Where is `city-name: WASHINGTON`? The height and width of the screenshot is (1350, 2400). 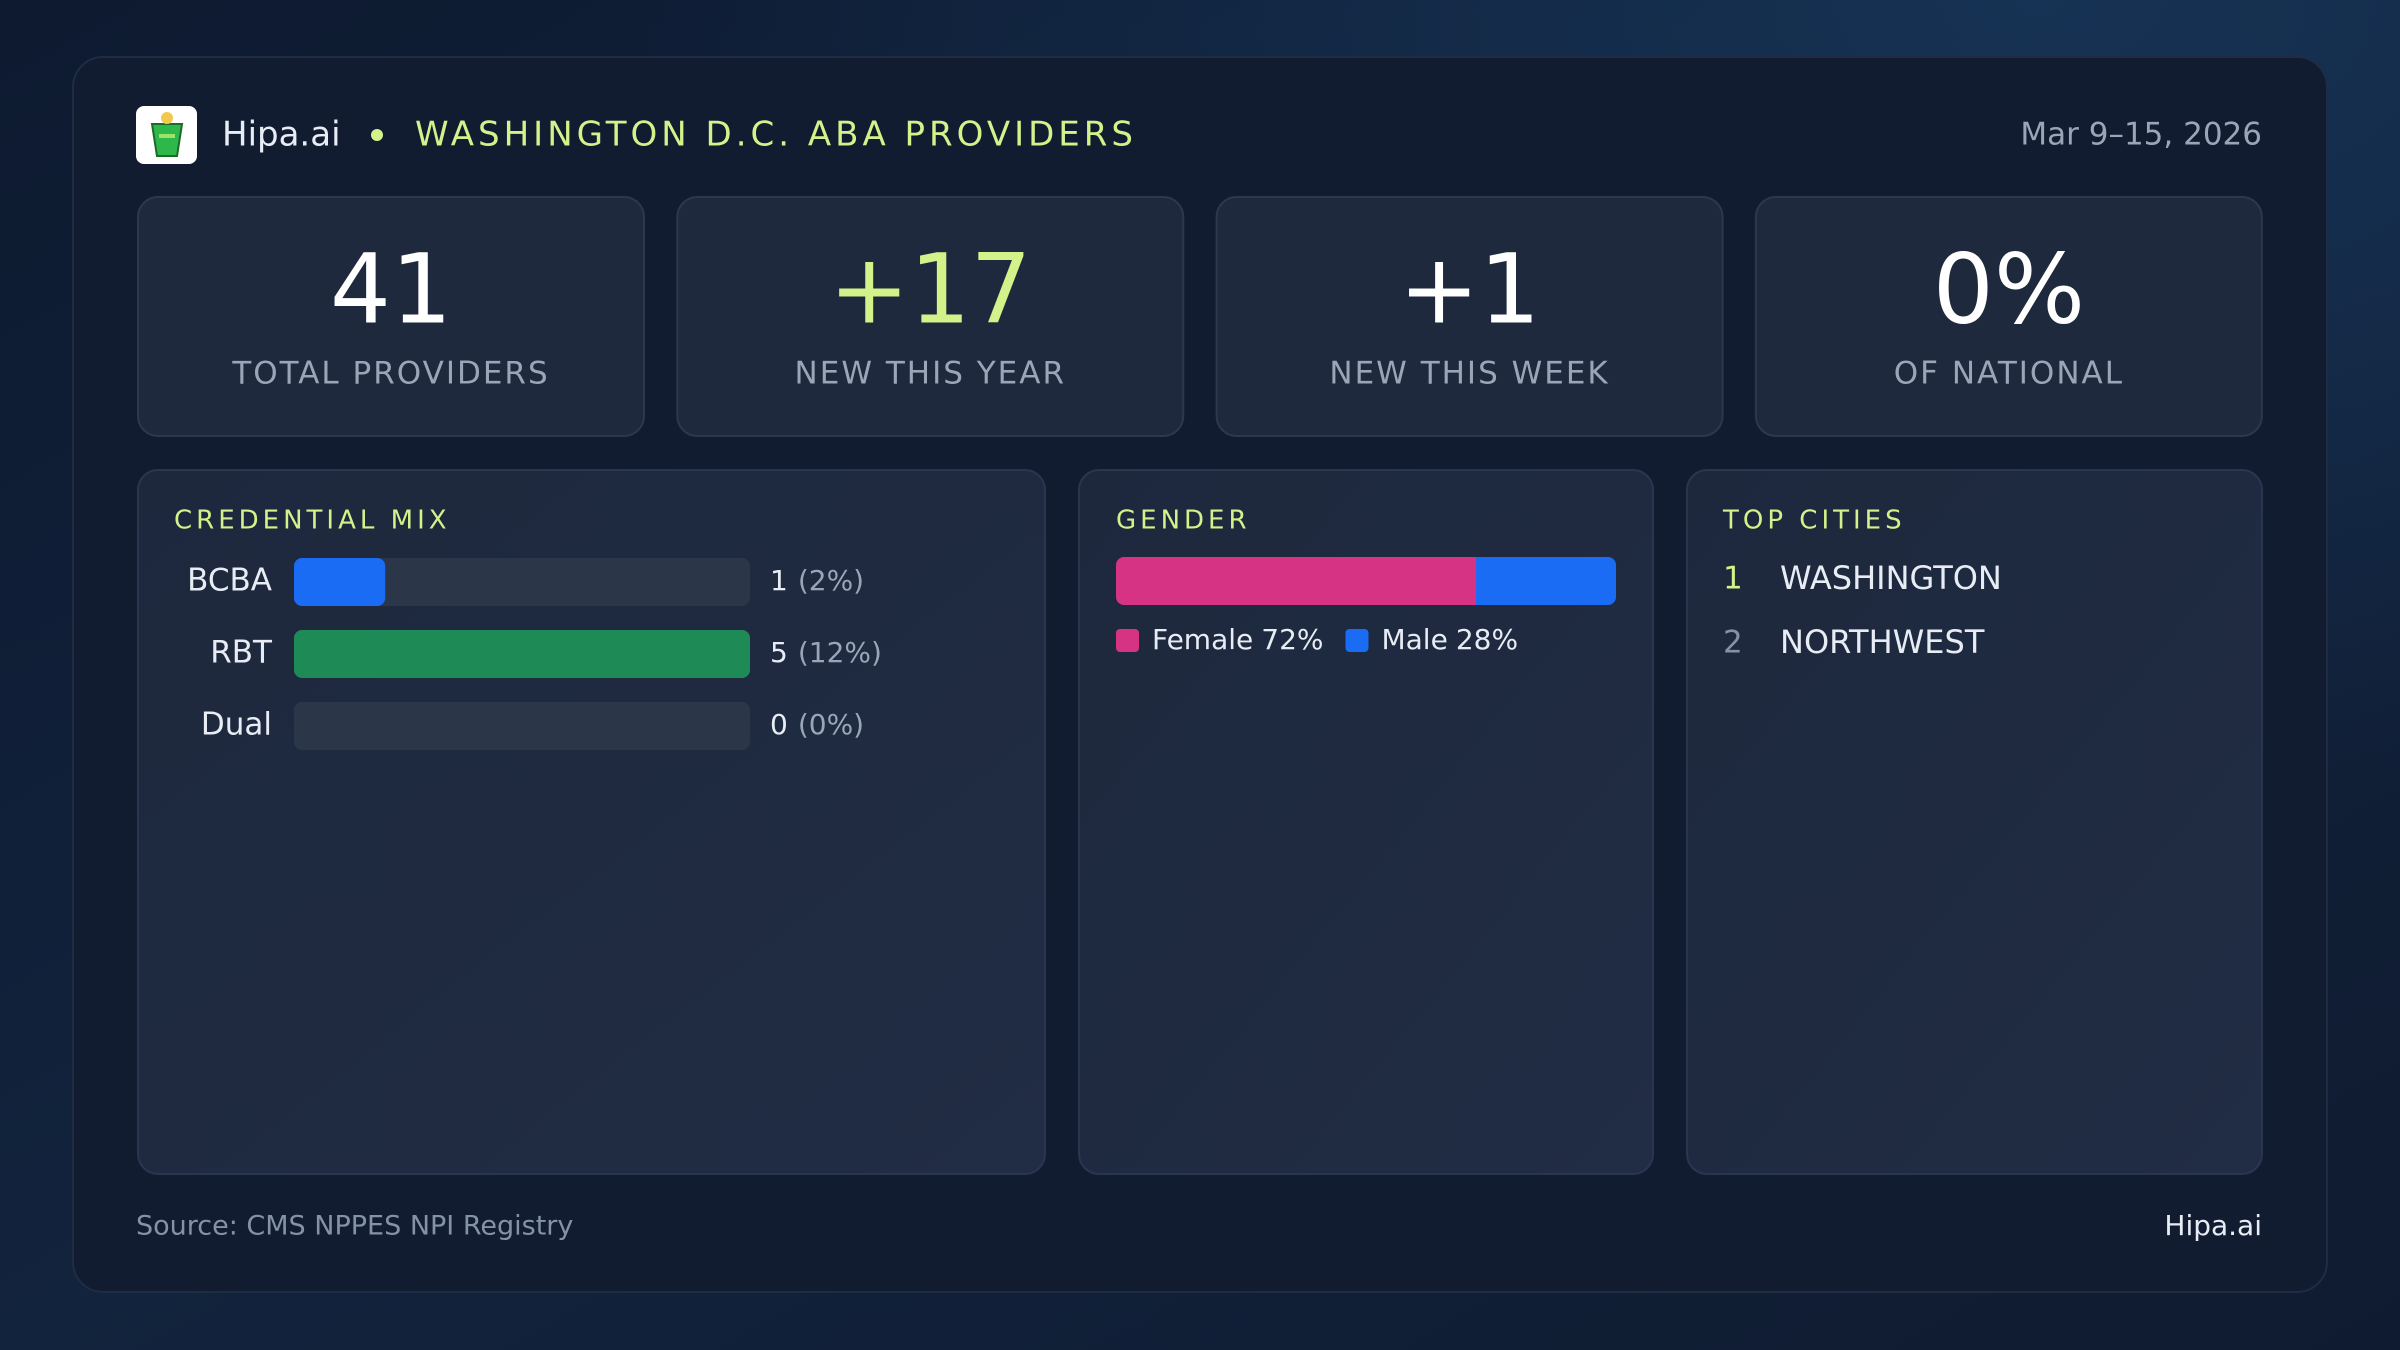 city-name: WASHINGTON is located at coordinates (1891, 578).